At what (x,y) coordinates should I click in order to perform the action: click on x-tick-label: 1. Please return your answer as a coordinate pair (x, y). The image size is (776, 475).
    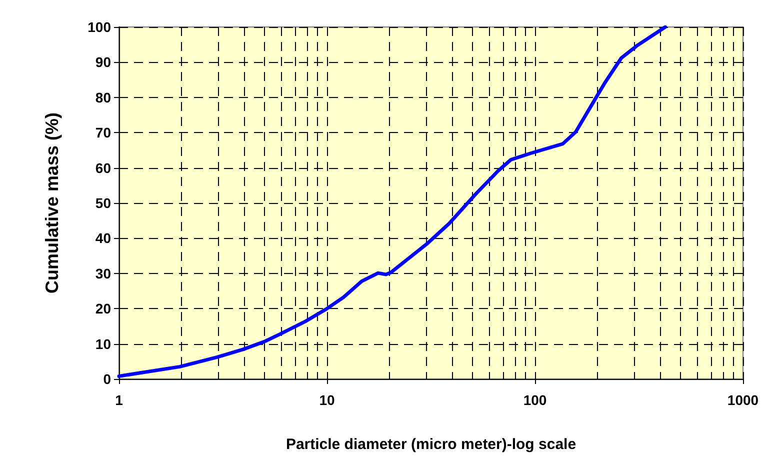
    Looking at the image, I should click on (119, 400).